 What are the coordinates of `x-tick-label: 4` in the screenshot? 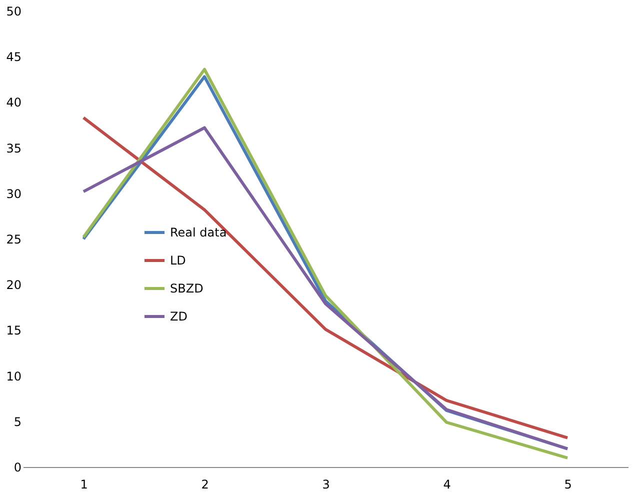 It's located at (447, 485).